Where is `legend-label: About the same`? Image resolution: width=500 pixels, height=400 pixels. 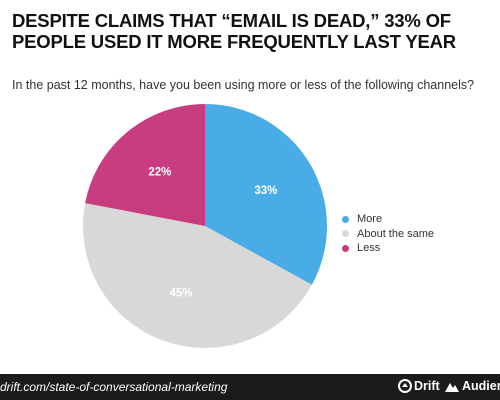
legend-label: About the same is located at coordinates (396, 233).